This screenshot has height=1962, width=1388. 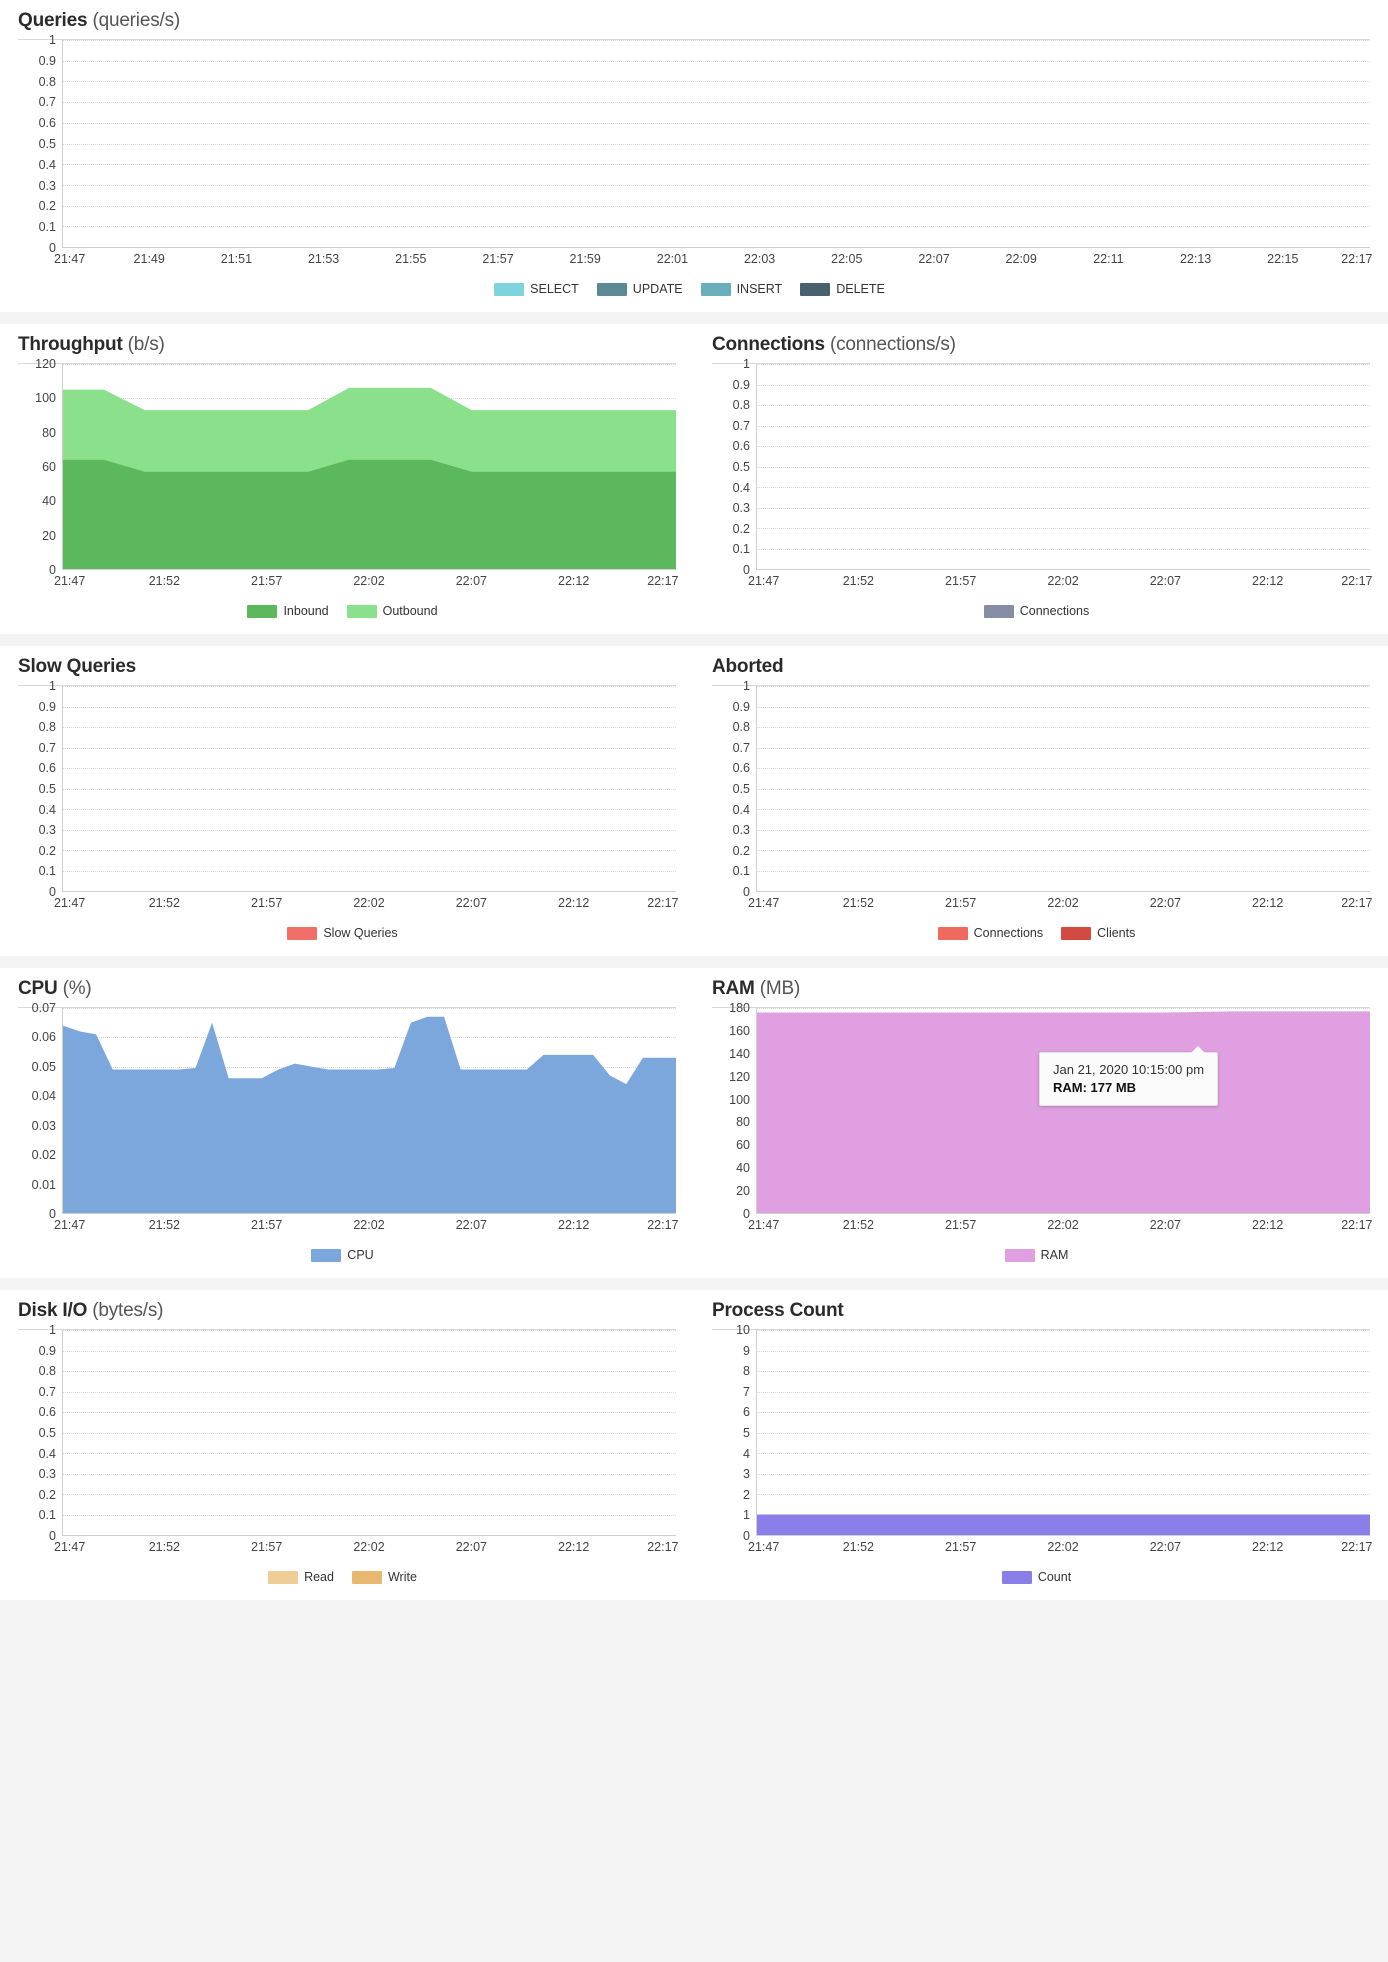 I want to click on legend-swatch-count, so click(x=1016, y=1577).